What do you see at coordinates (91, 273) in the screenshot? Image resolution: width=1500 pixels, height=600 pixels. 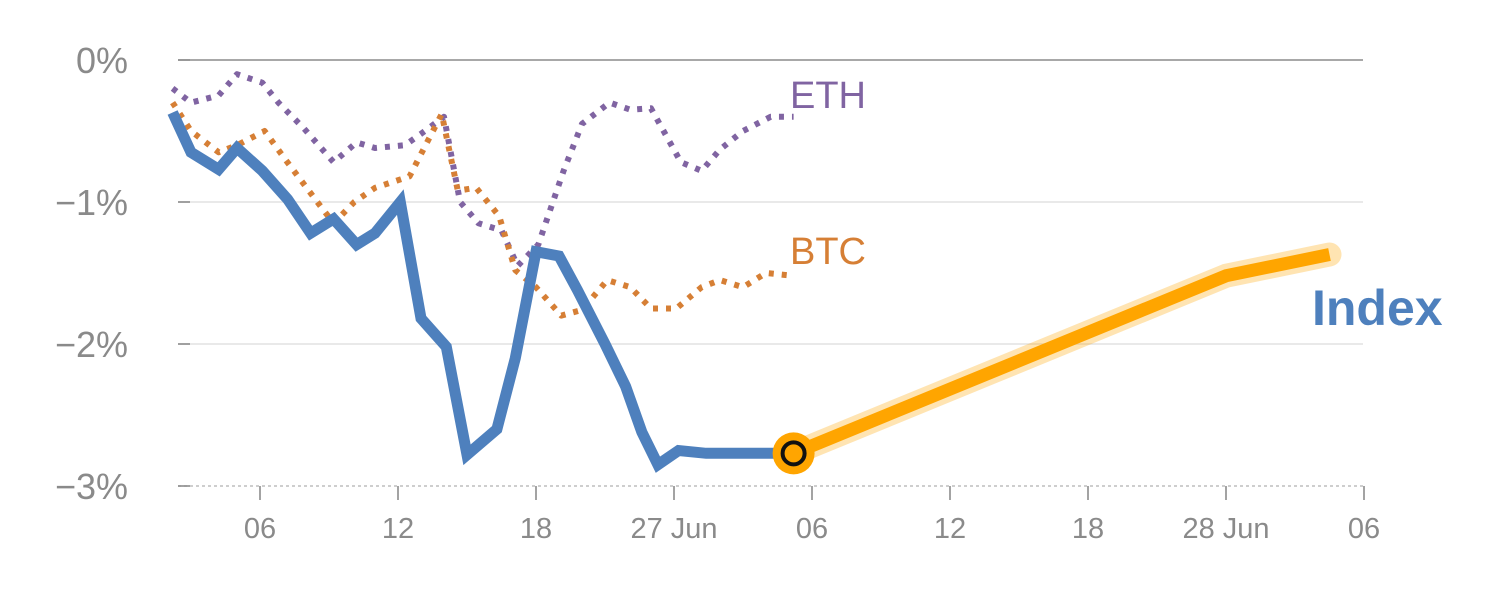 I see `y-axis: 0% −1% −2% −3%` at bounding box center [91, 273].